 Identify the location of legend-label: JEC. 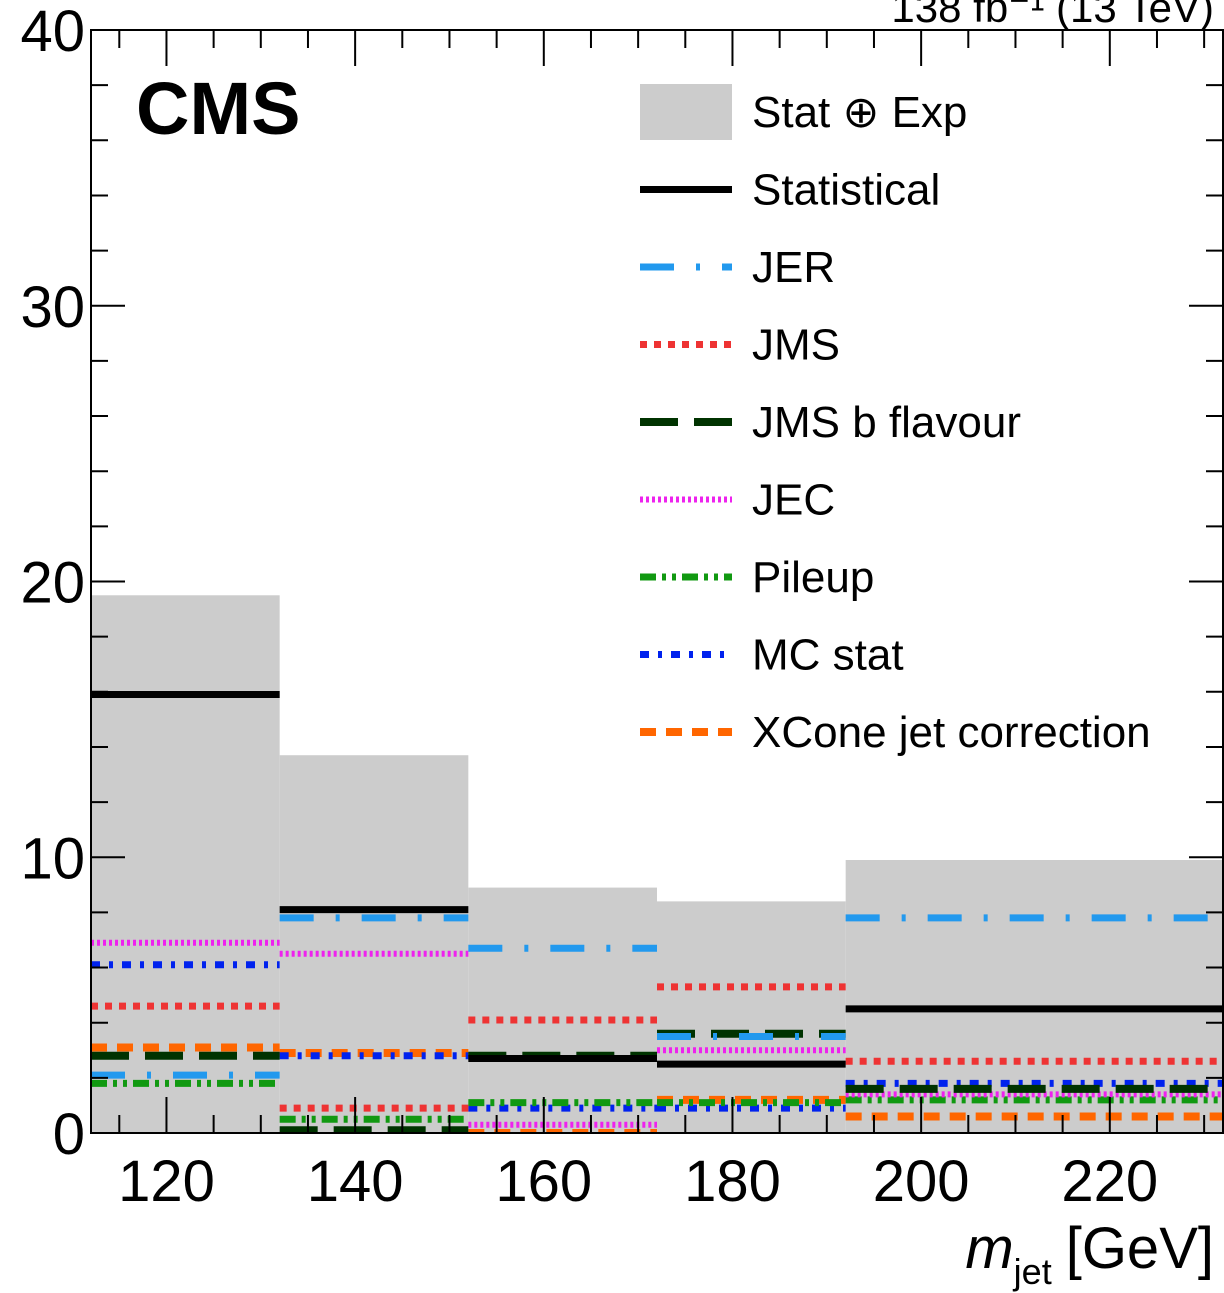
(793, 500).